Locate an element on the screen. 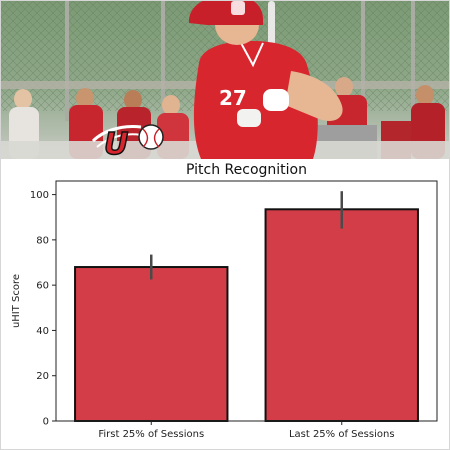  wristband is located at coordinates (249, 118).